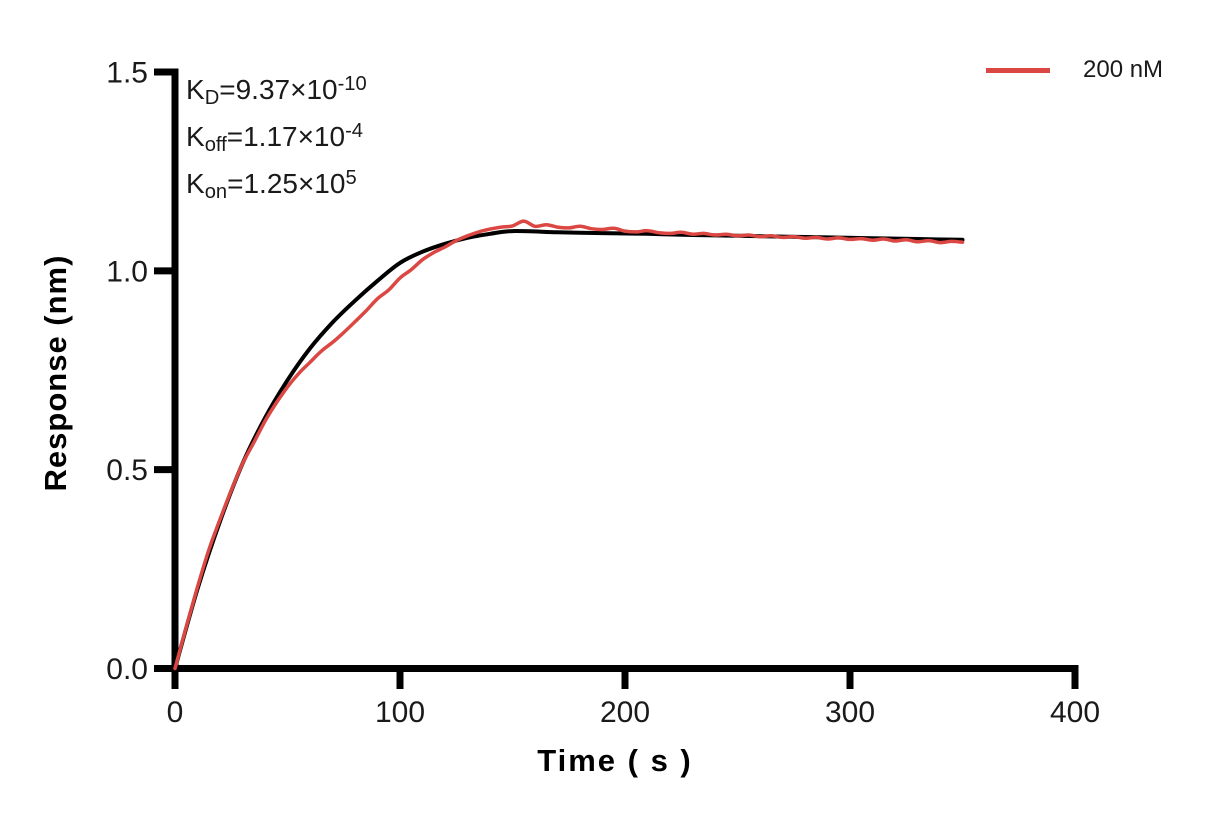  What do you see at coordinates (850, 712) in the screenshot?
I see `x-tick-label: 300` at bounding box center [850, 712].